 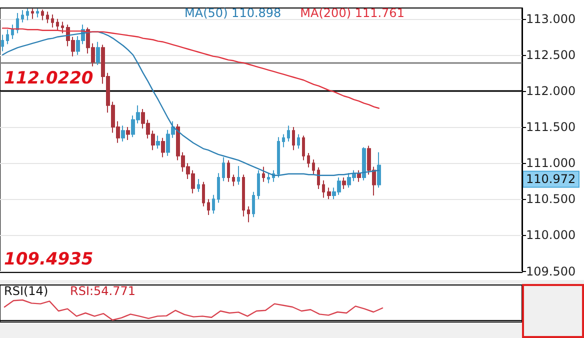 What do you see at coordinates (551, 271) in the screenshot?
I see `y-tick-label: 109.500` at bounding box center [551, 271].